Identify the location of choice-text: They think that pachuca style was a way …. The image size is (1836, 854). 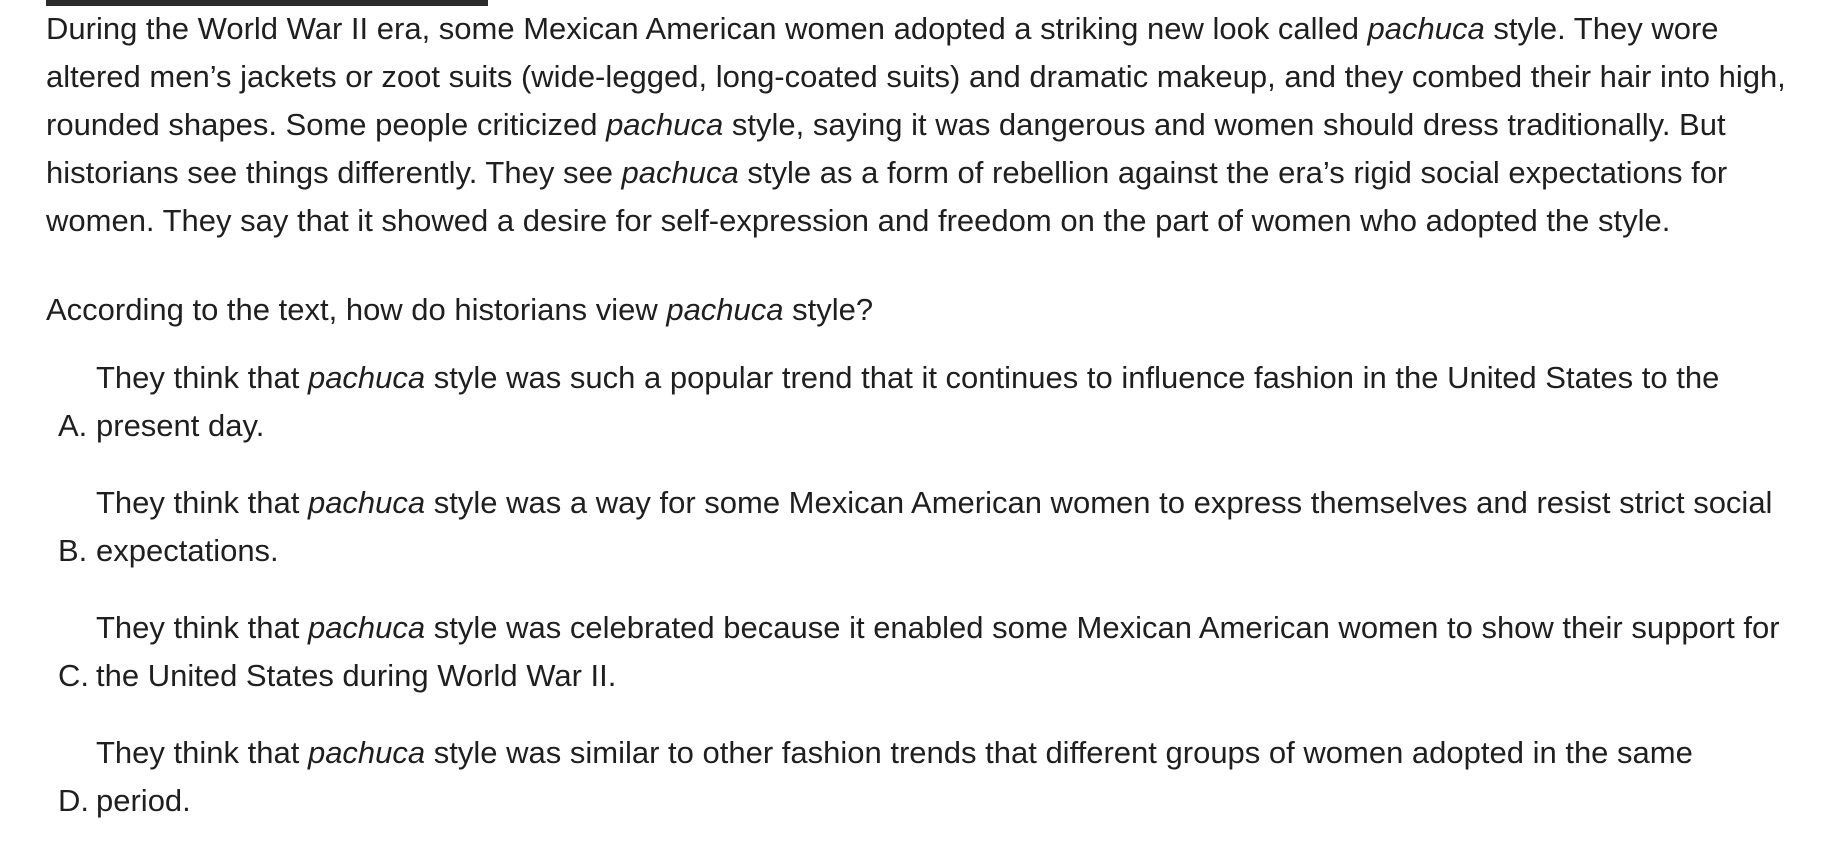
(946, 527).